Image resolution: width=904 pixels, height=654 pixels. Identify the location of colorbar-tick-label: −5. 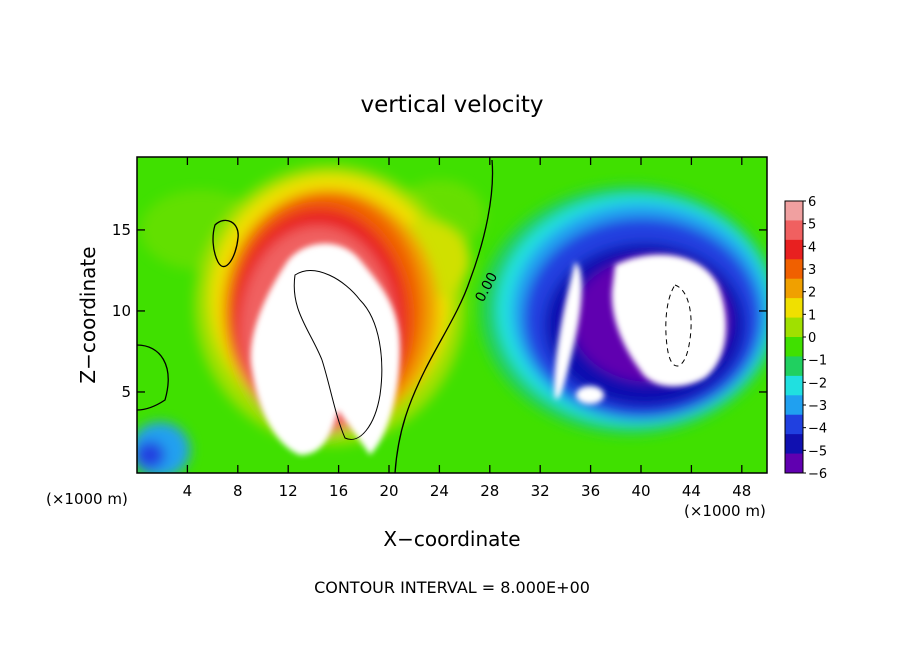
(817, 451).